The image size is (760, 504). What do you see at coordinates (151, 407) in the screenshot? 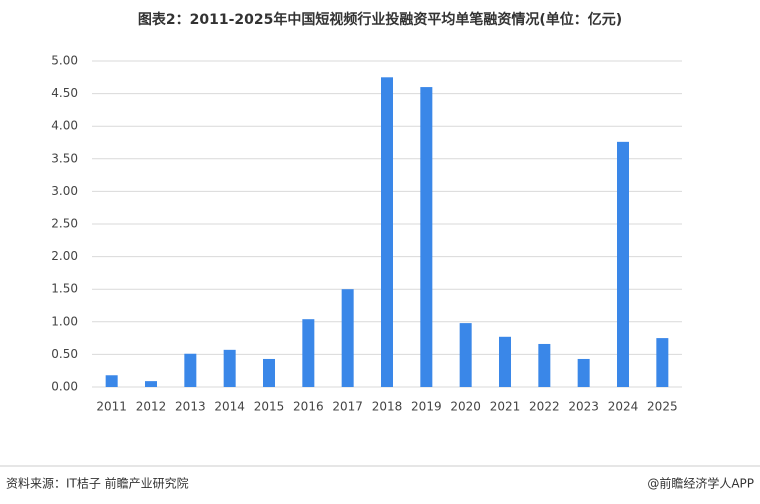
I see `x-tick-label: 2012` at bounding box center [151, 407].